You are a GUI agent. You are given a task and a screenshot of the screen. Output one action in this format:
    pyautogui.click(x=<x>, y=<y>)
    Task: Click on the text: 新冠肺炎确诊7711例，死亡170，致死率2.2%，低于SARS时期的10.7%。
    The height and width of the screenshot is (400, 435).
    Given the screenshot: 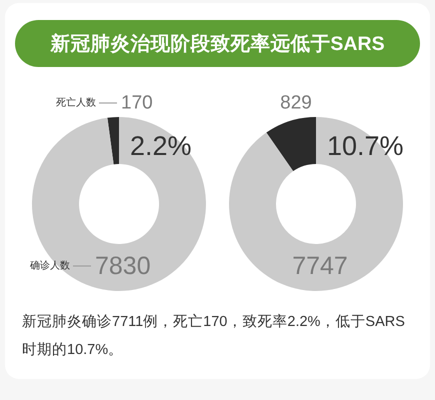 What is the action you would take?
    pyautogui.click(x=213, y=335)
    